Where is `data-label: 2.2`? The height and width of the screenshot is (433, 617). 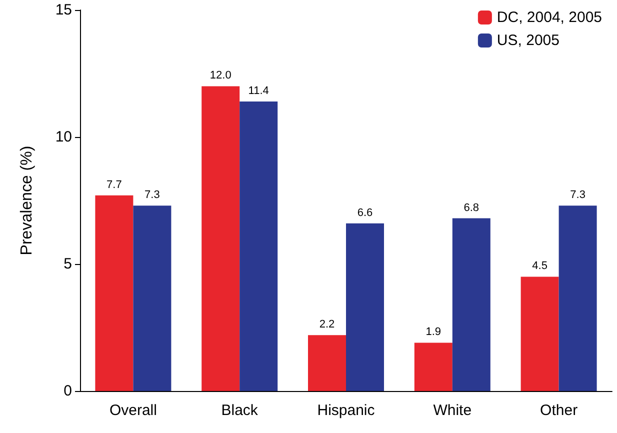
data-label: 2.2 is located at coordinates (327, 324).